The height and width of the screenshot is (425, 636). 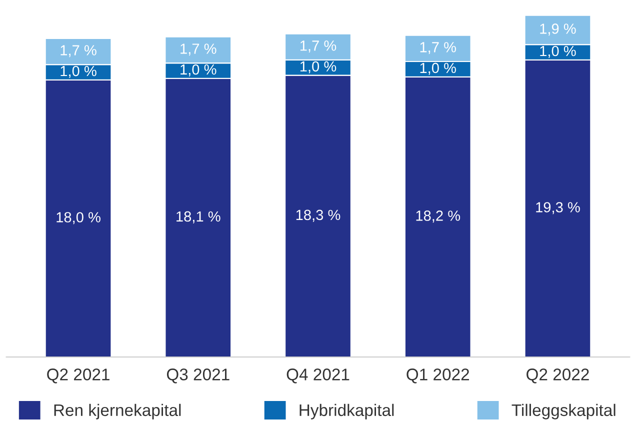 What do you see at coordinates (347, 412) in the screenshot?
I see `legend-label: Hybridkapital` at bounding box center [347, 412].